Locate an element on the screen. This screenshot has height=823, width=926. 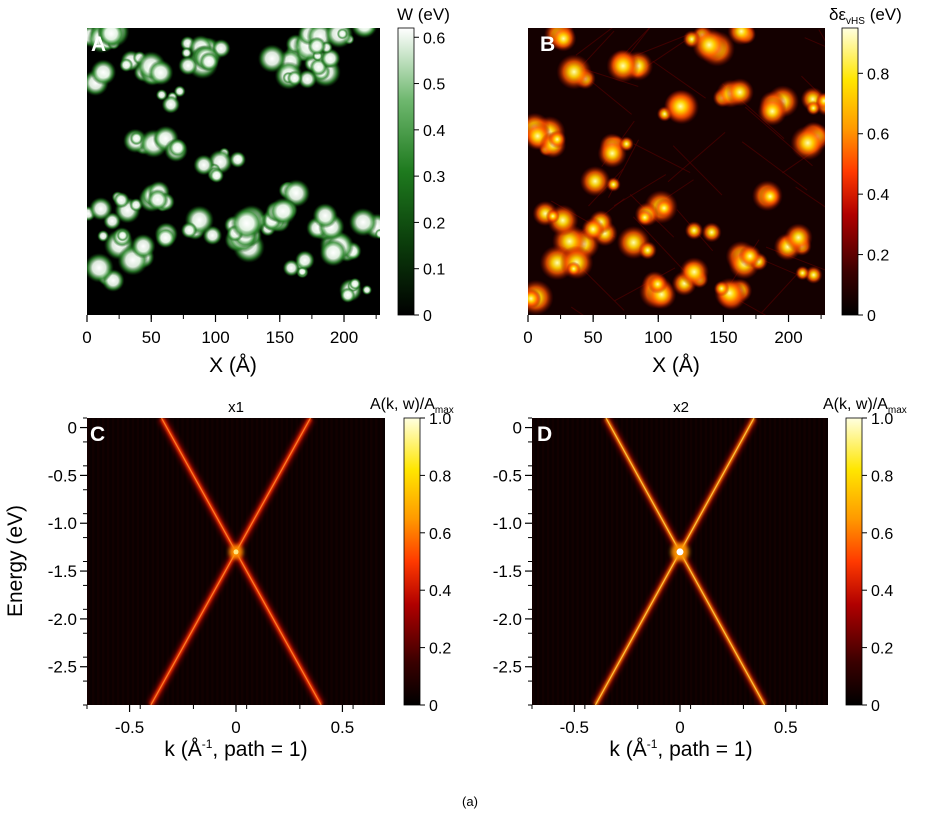
panel-d-y-tick-label: 0 is located at coordinates (517, 428).